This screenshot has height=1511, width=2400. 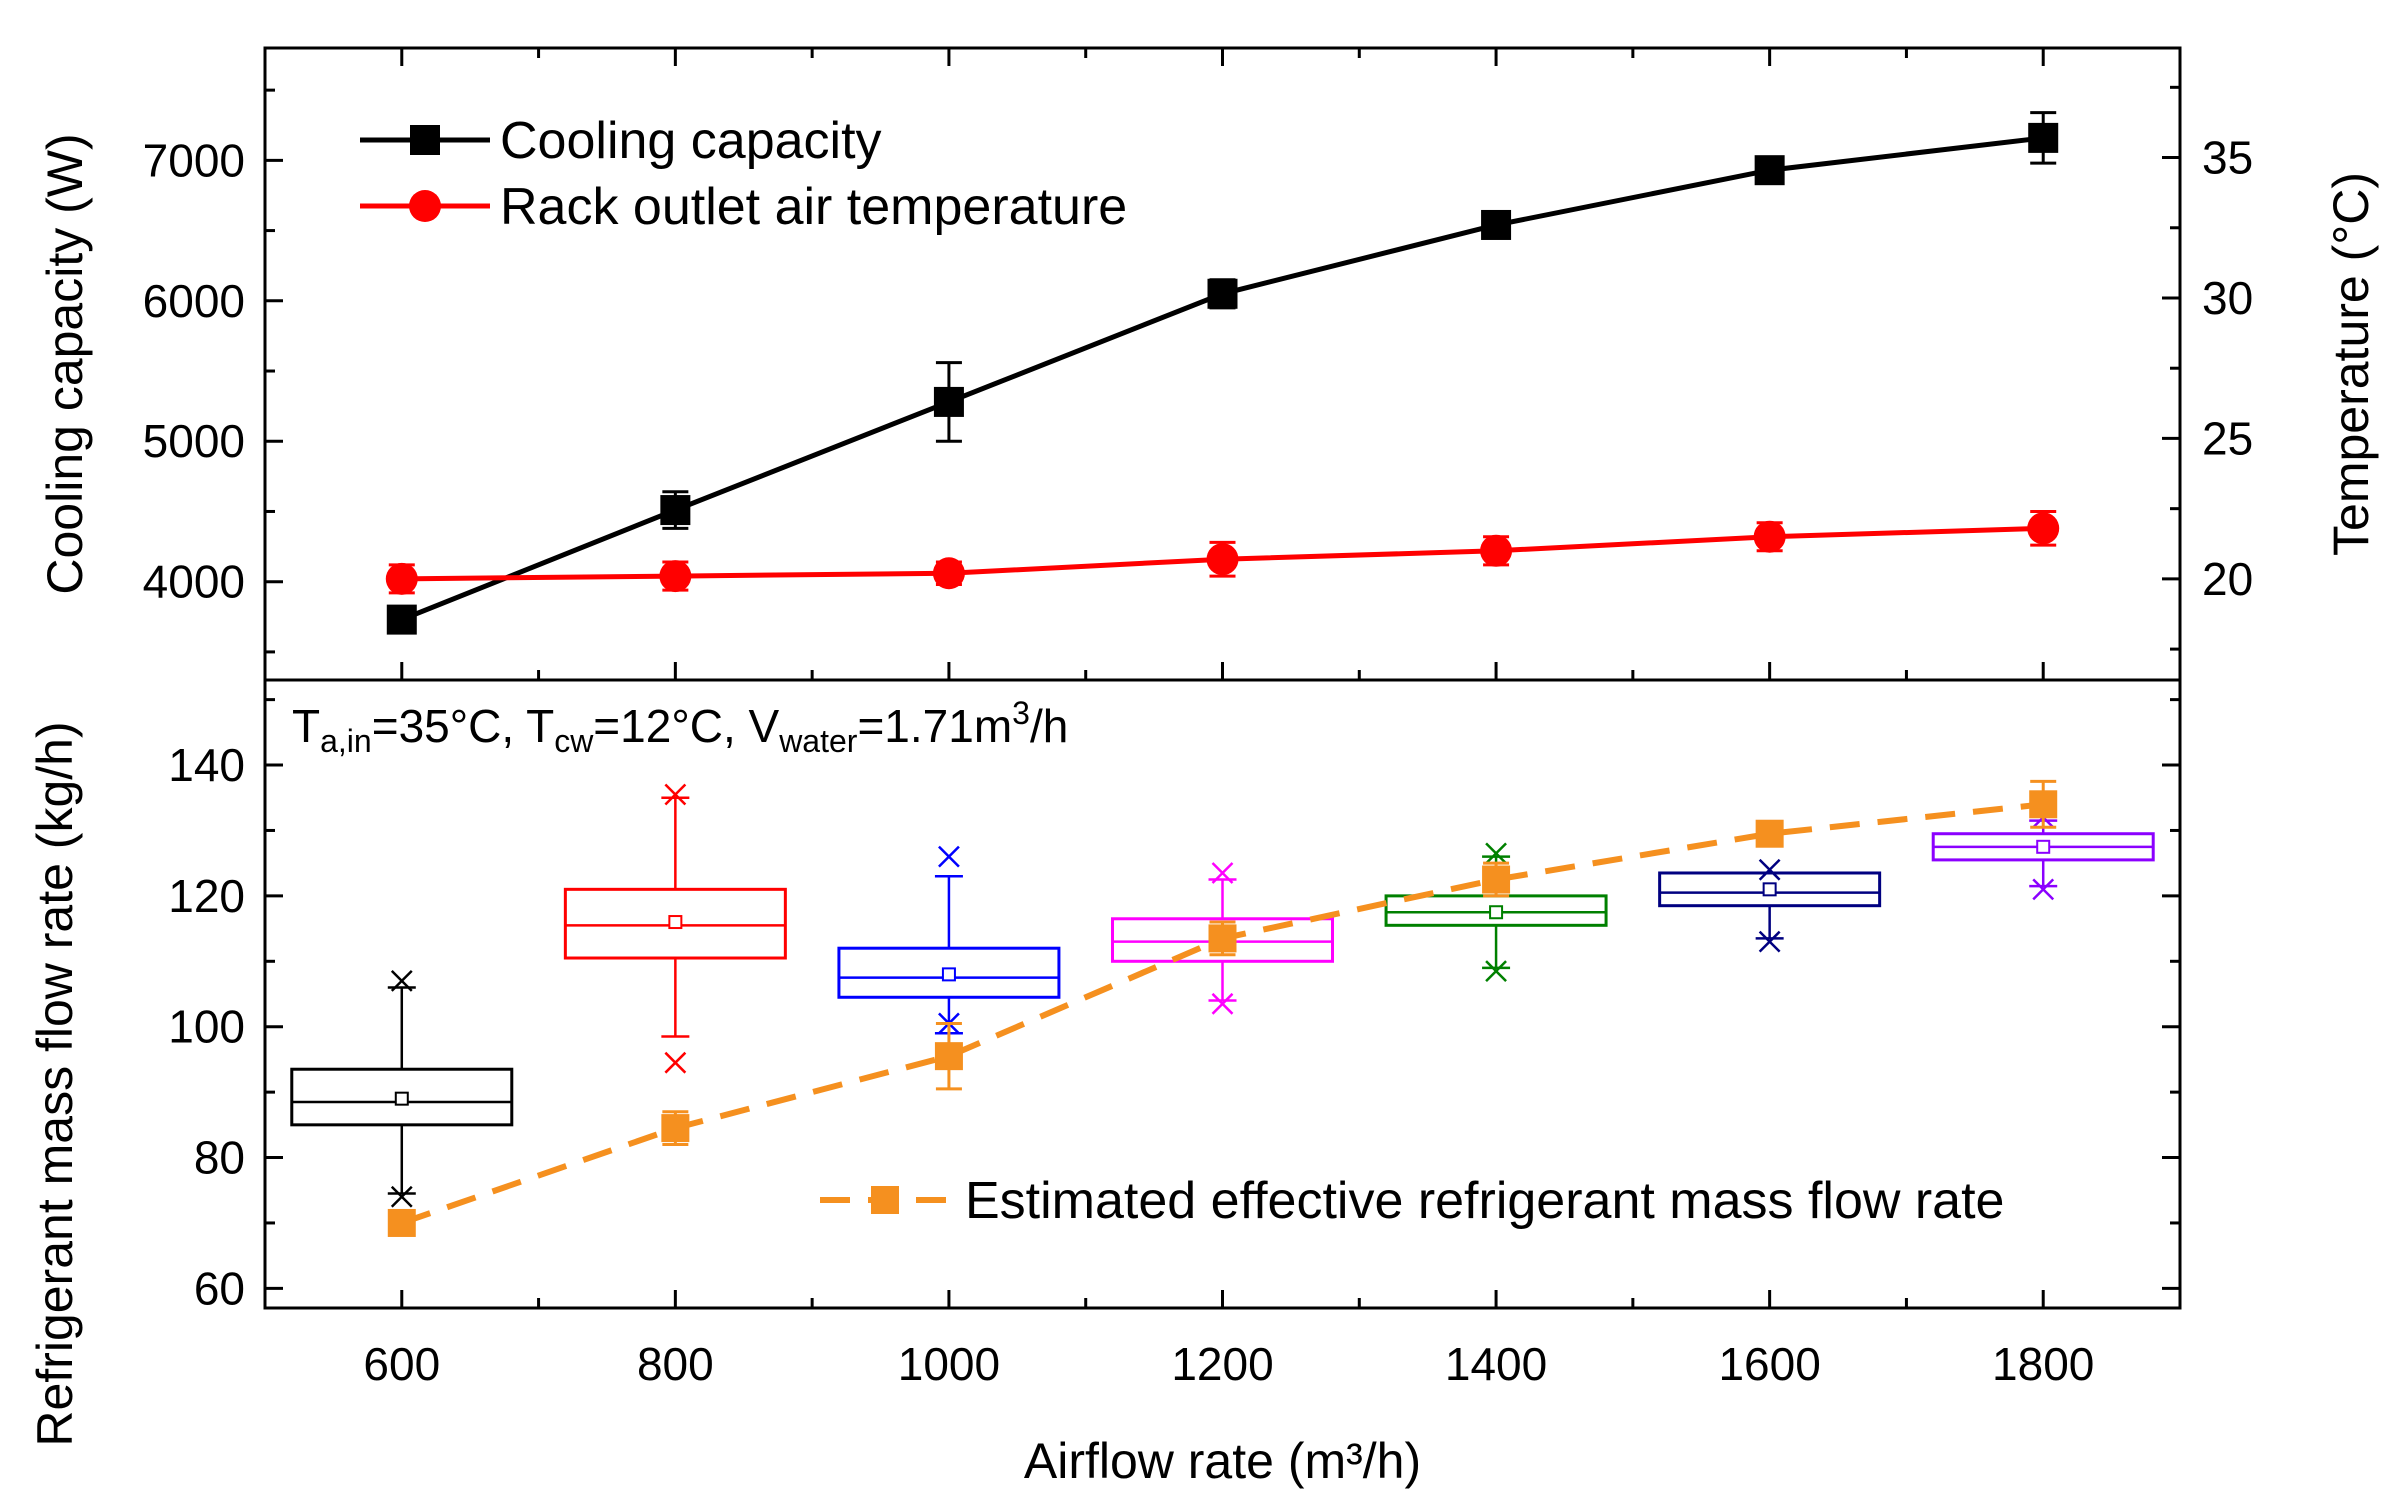 I want to click on x-tick-label: 1800, so click(x=2043, y=1364).